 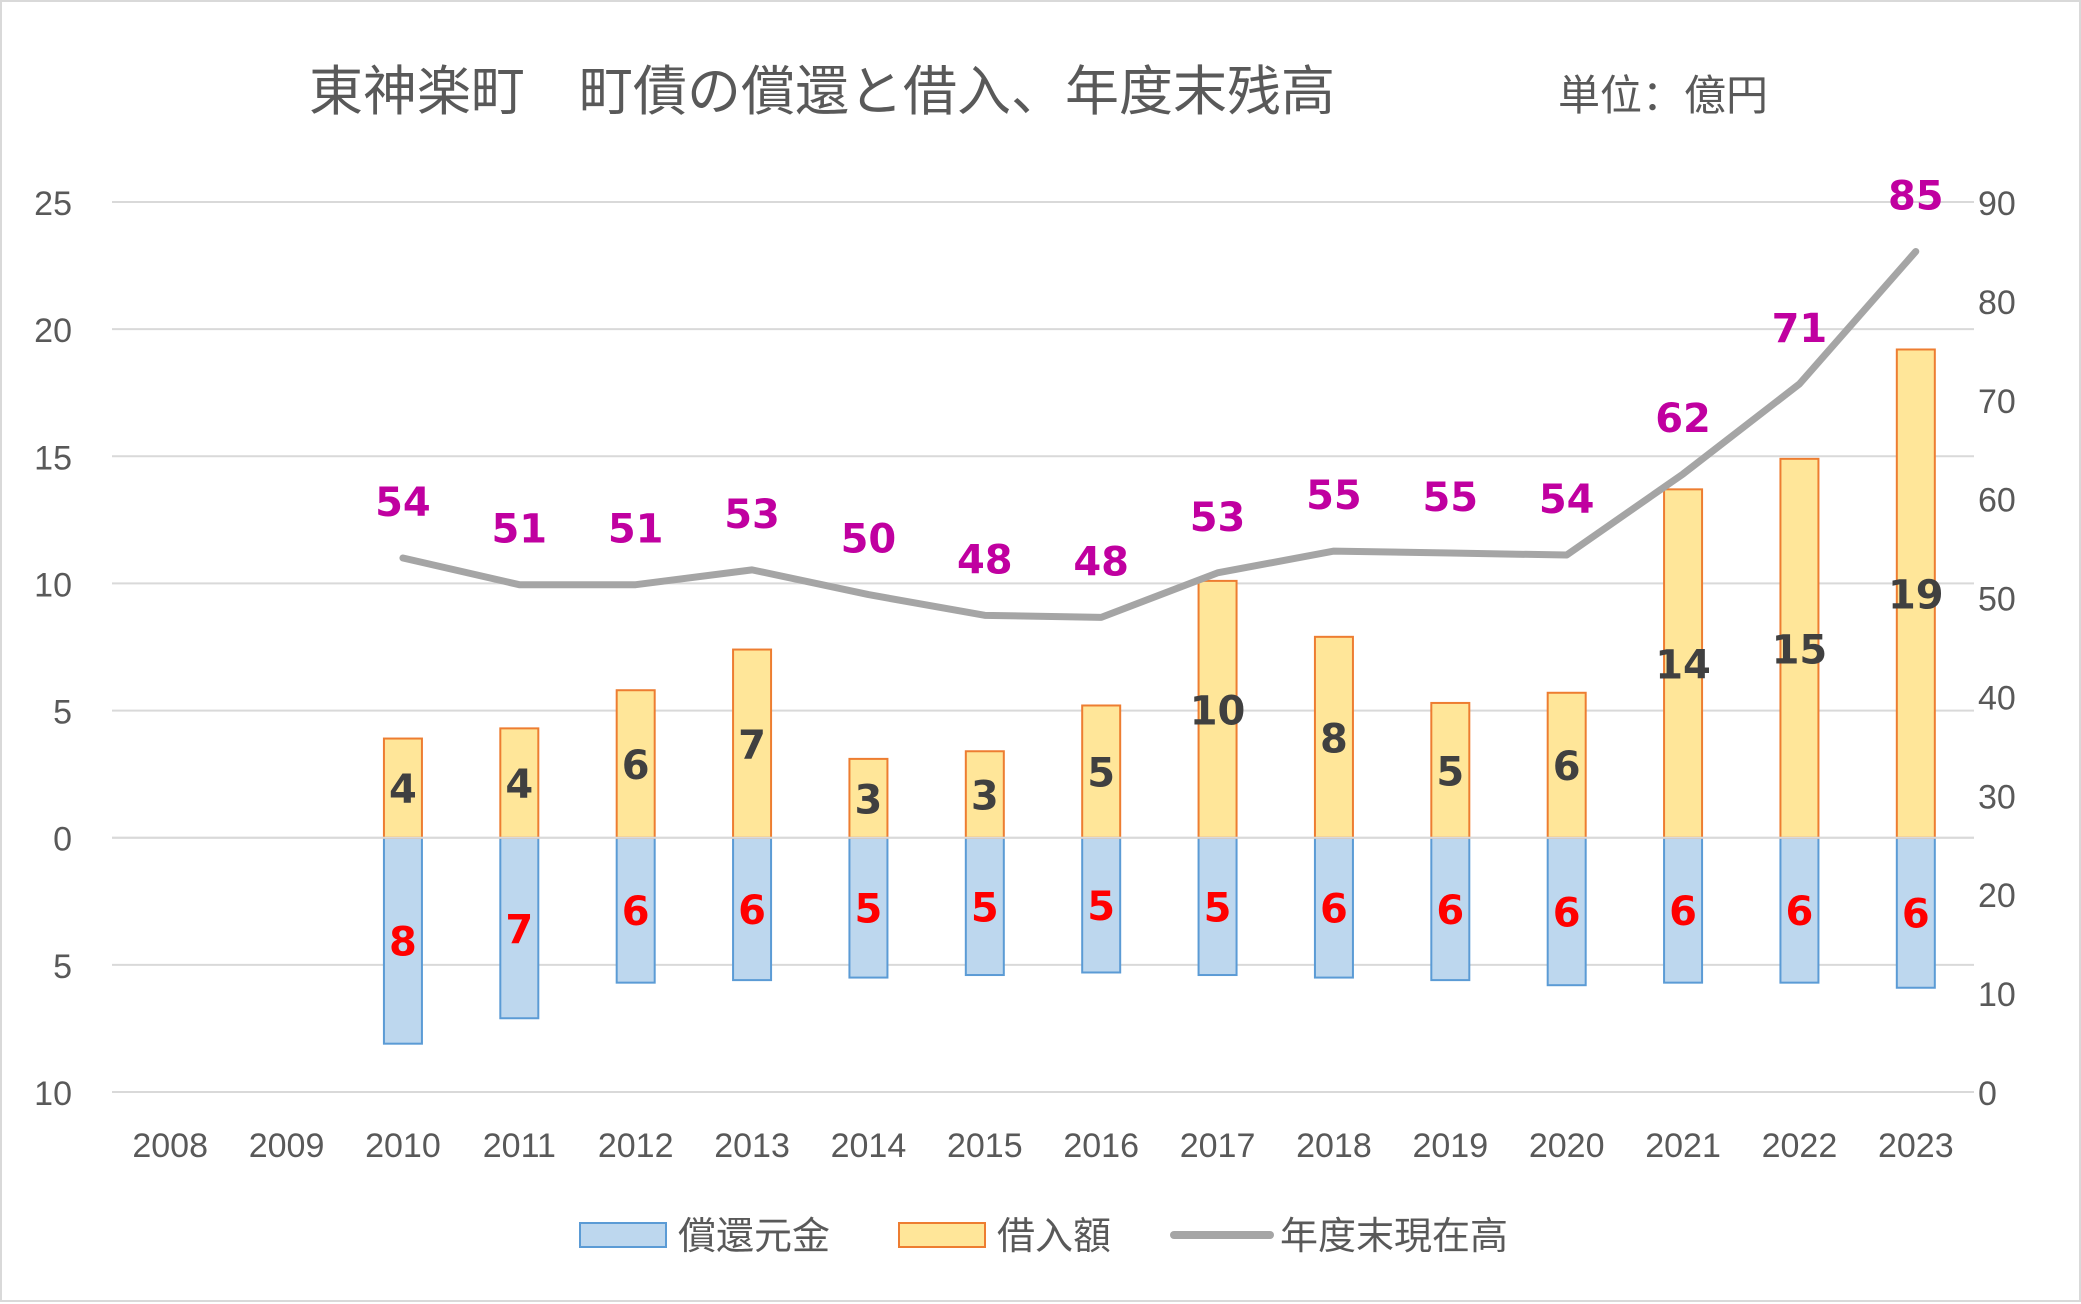 What do you see at coordinates (403, 1146) in the screenshot?
I see `x-tick-label: 2010` at bounding box center [403, 1146].